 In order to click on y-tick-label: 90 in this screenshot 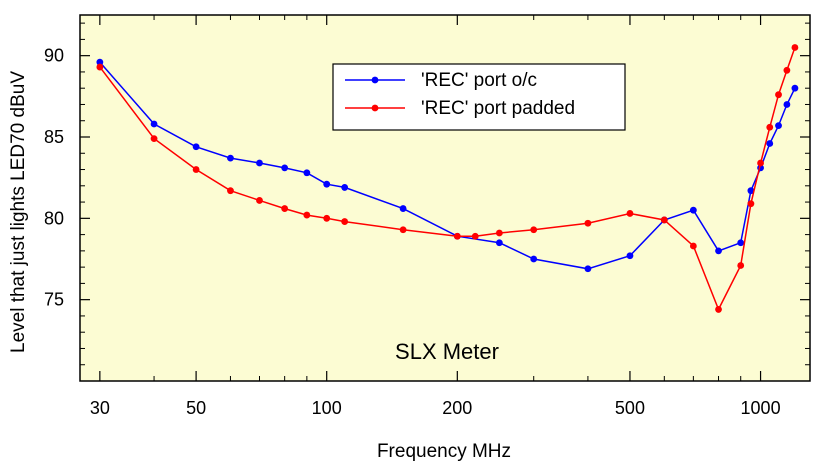, I will do `click(54, 56)`.